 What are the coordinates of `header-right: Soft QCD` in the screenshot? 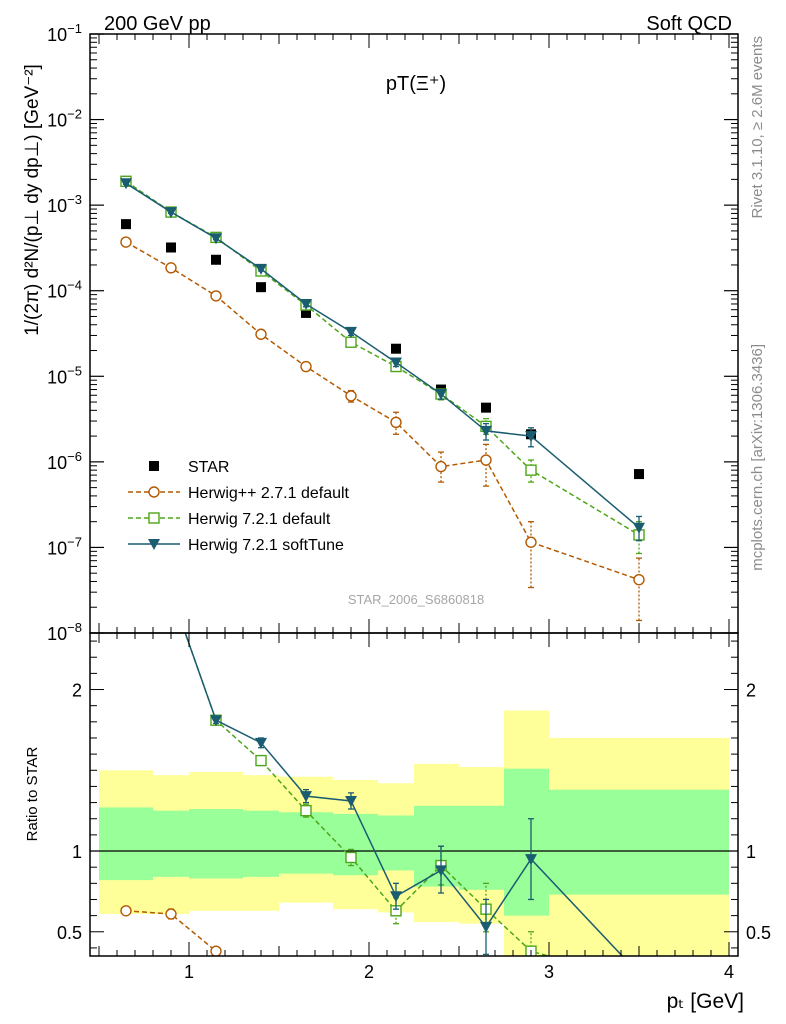 It's located at (689, 24).